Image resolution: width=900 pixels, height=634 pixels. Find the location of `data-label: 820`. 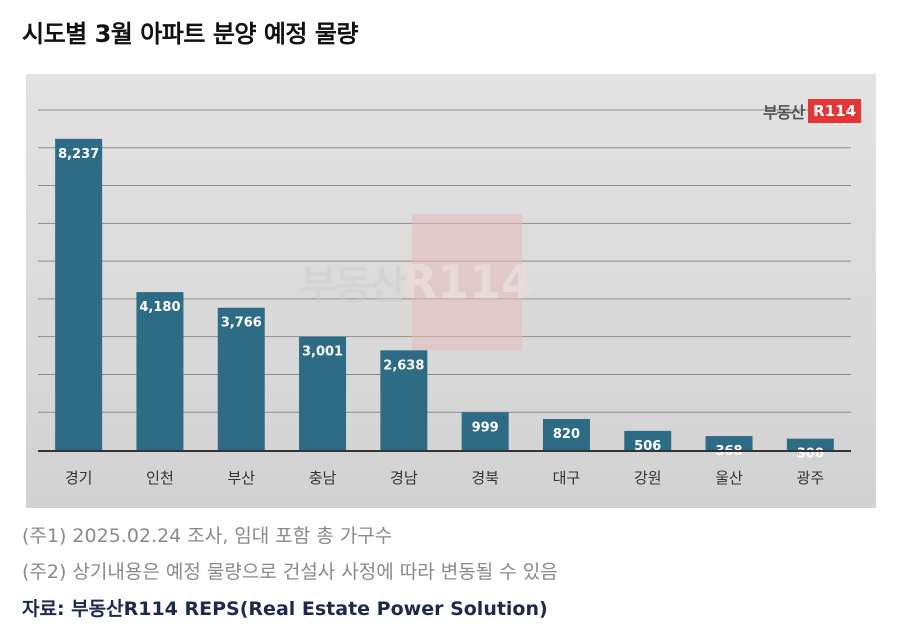

data-label: 820 is located at coordinates (566, 434).